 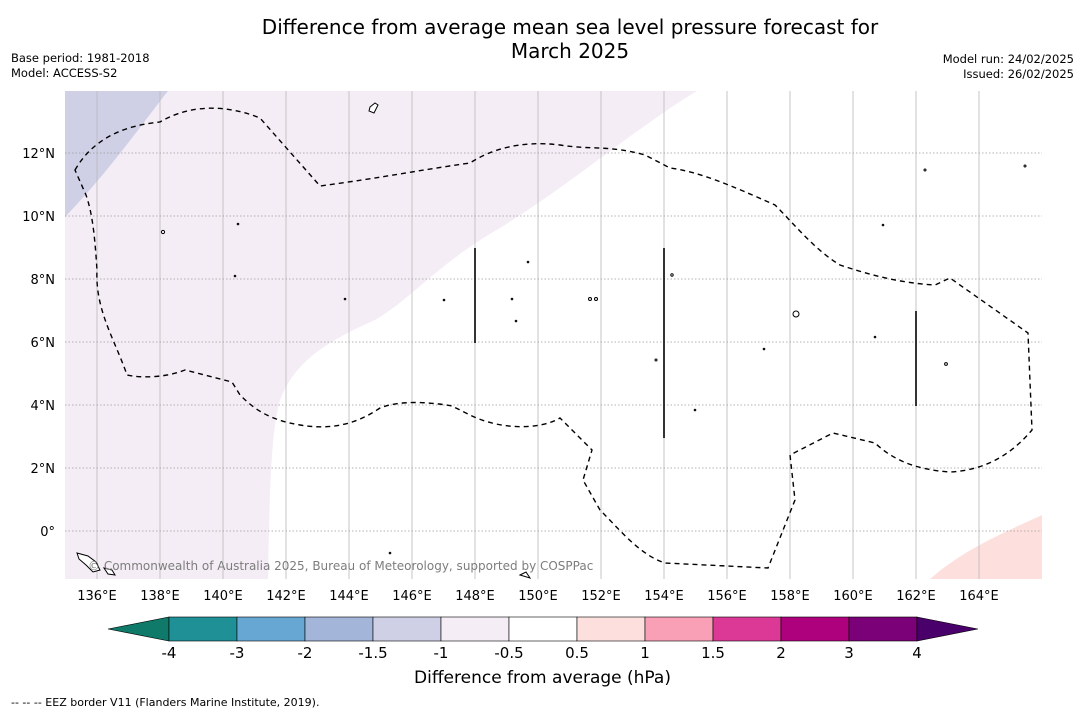 What do you see at coordinates (43, 280) in the screenshot?
I see `lat-label: 8°N` at bounding box center [43, 280].